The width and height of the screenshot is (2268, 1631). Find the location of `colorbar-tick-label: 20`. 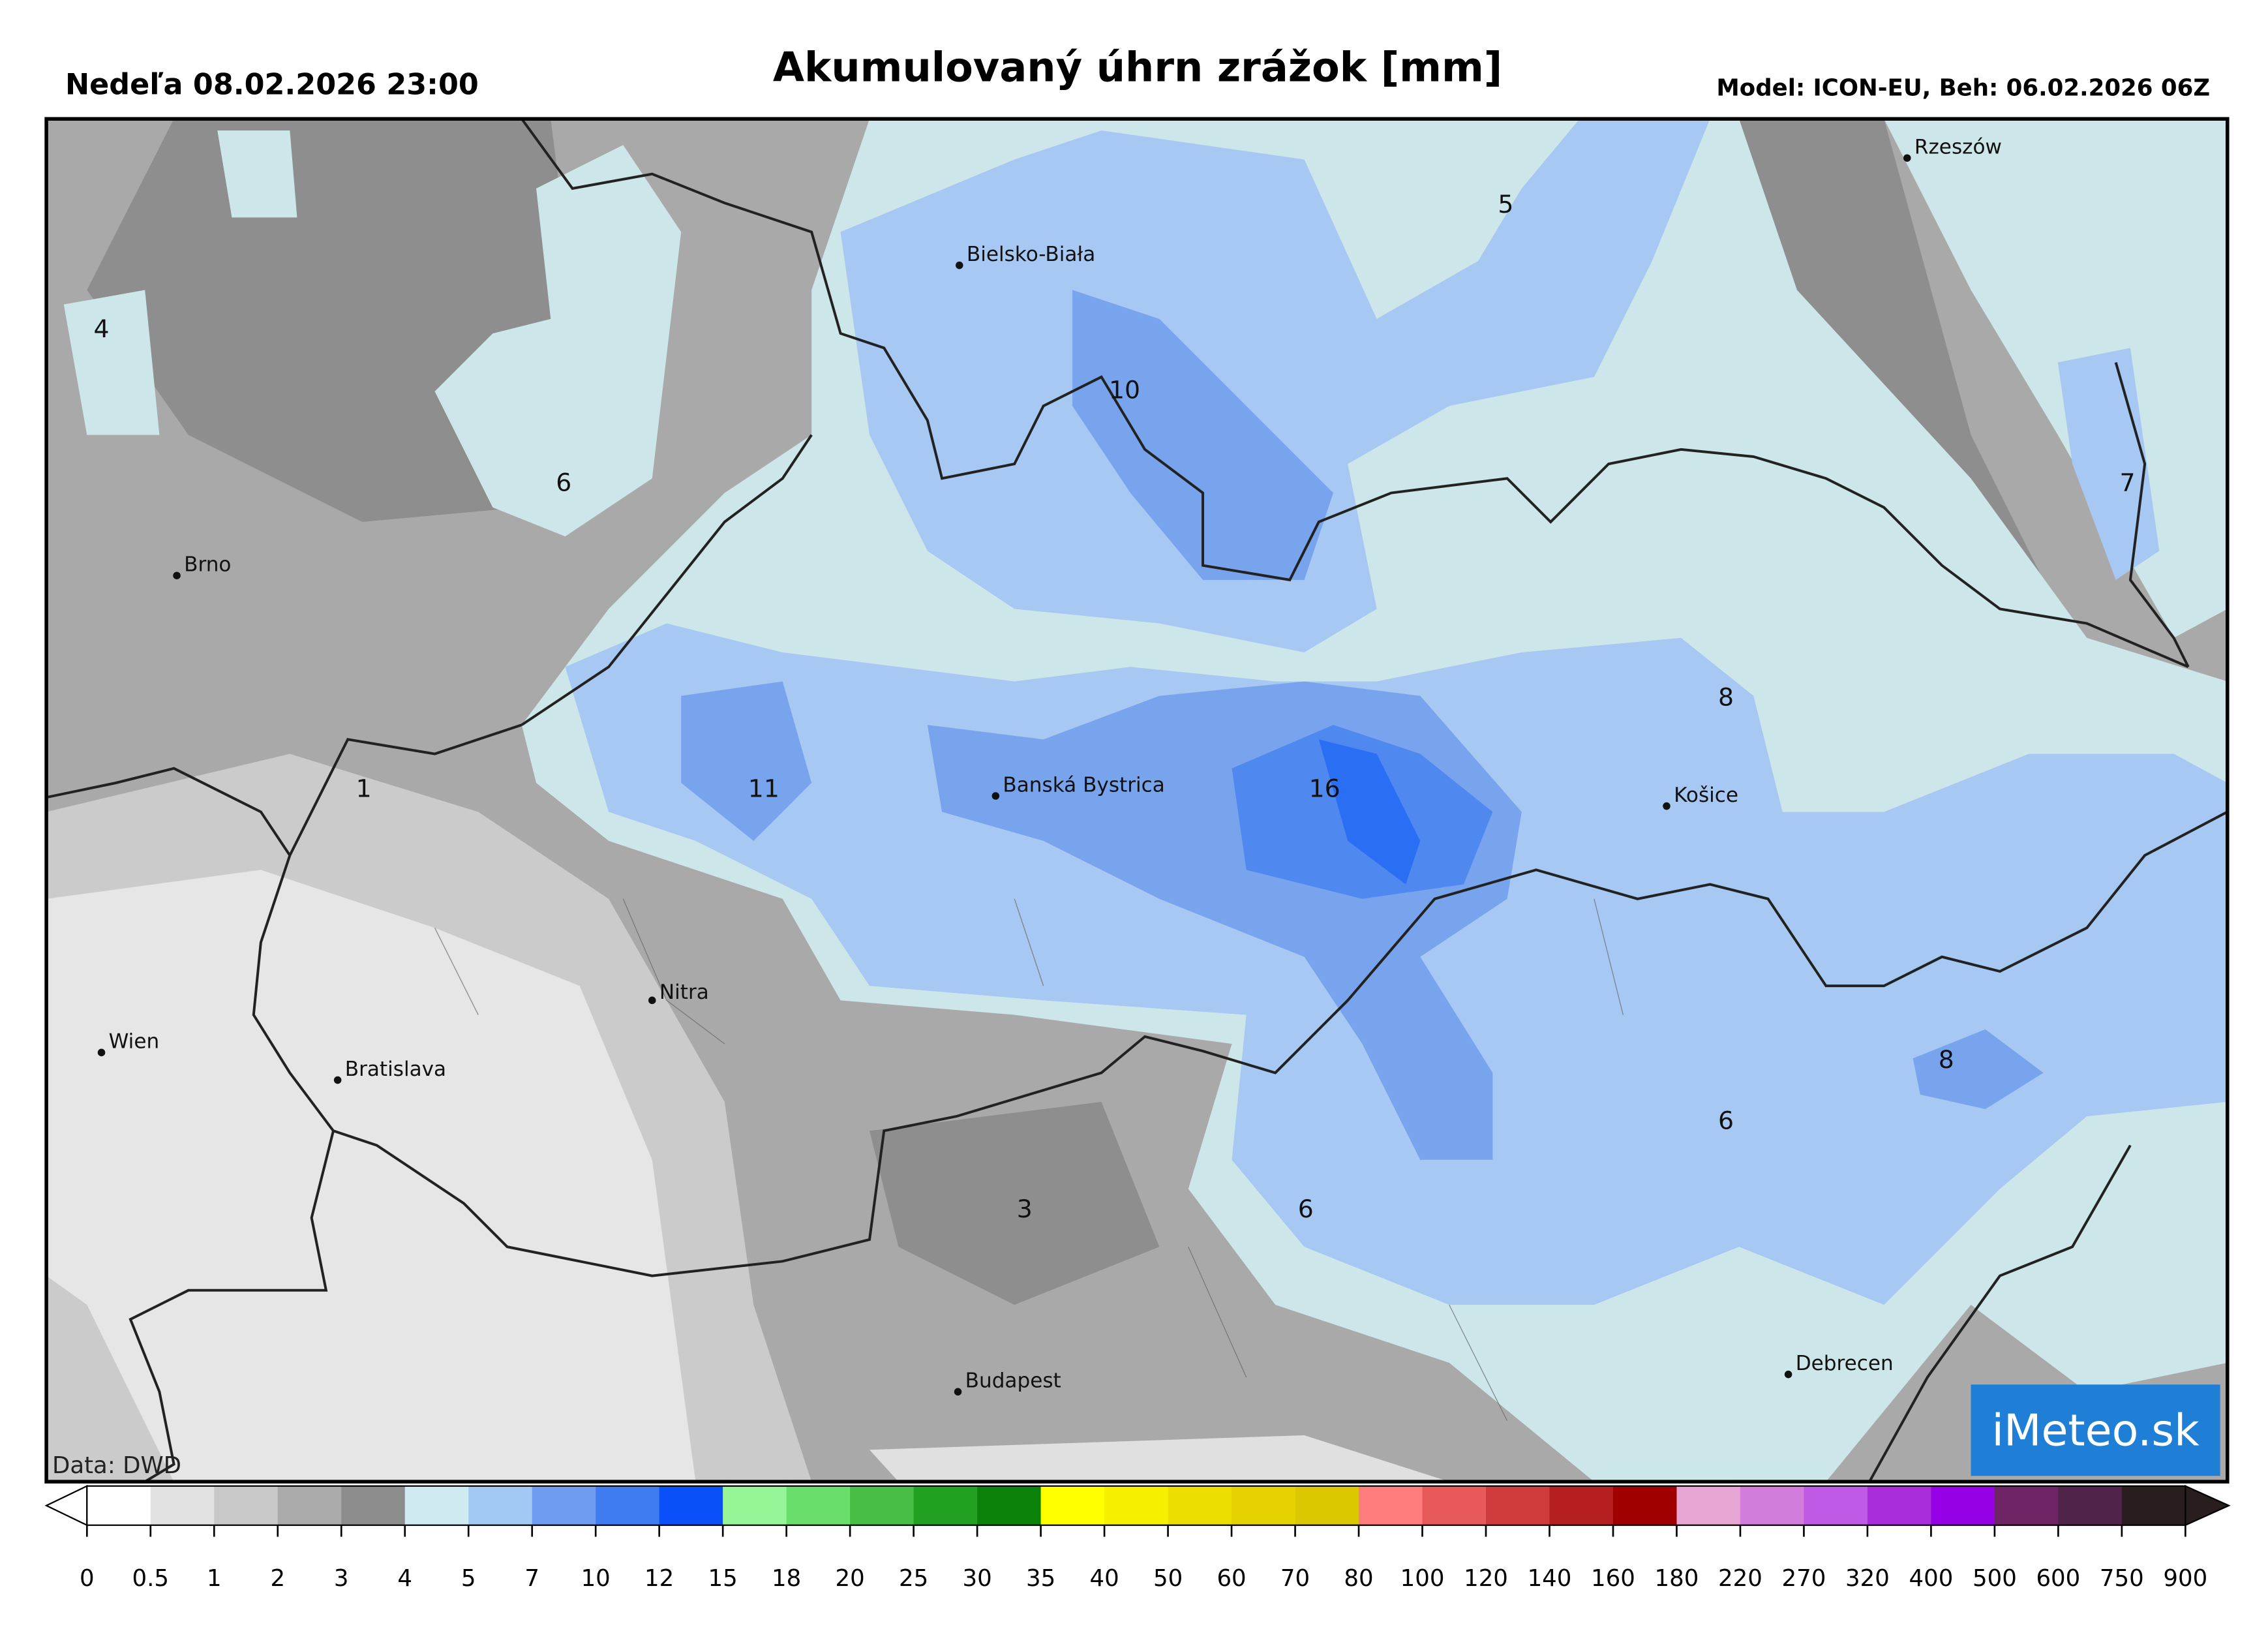

colorbar-tick-label: 20 is located at coordinates (850, 1579).